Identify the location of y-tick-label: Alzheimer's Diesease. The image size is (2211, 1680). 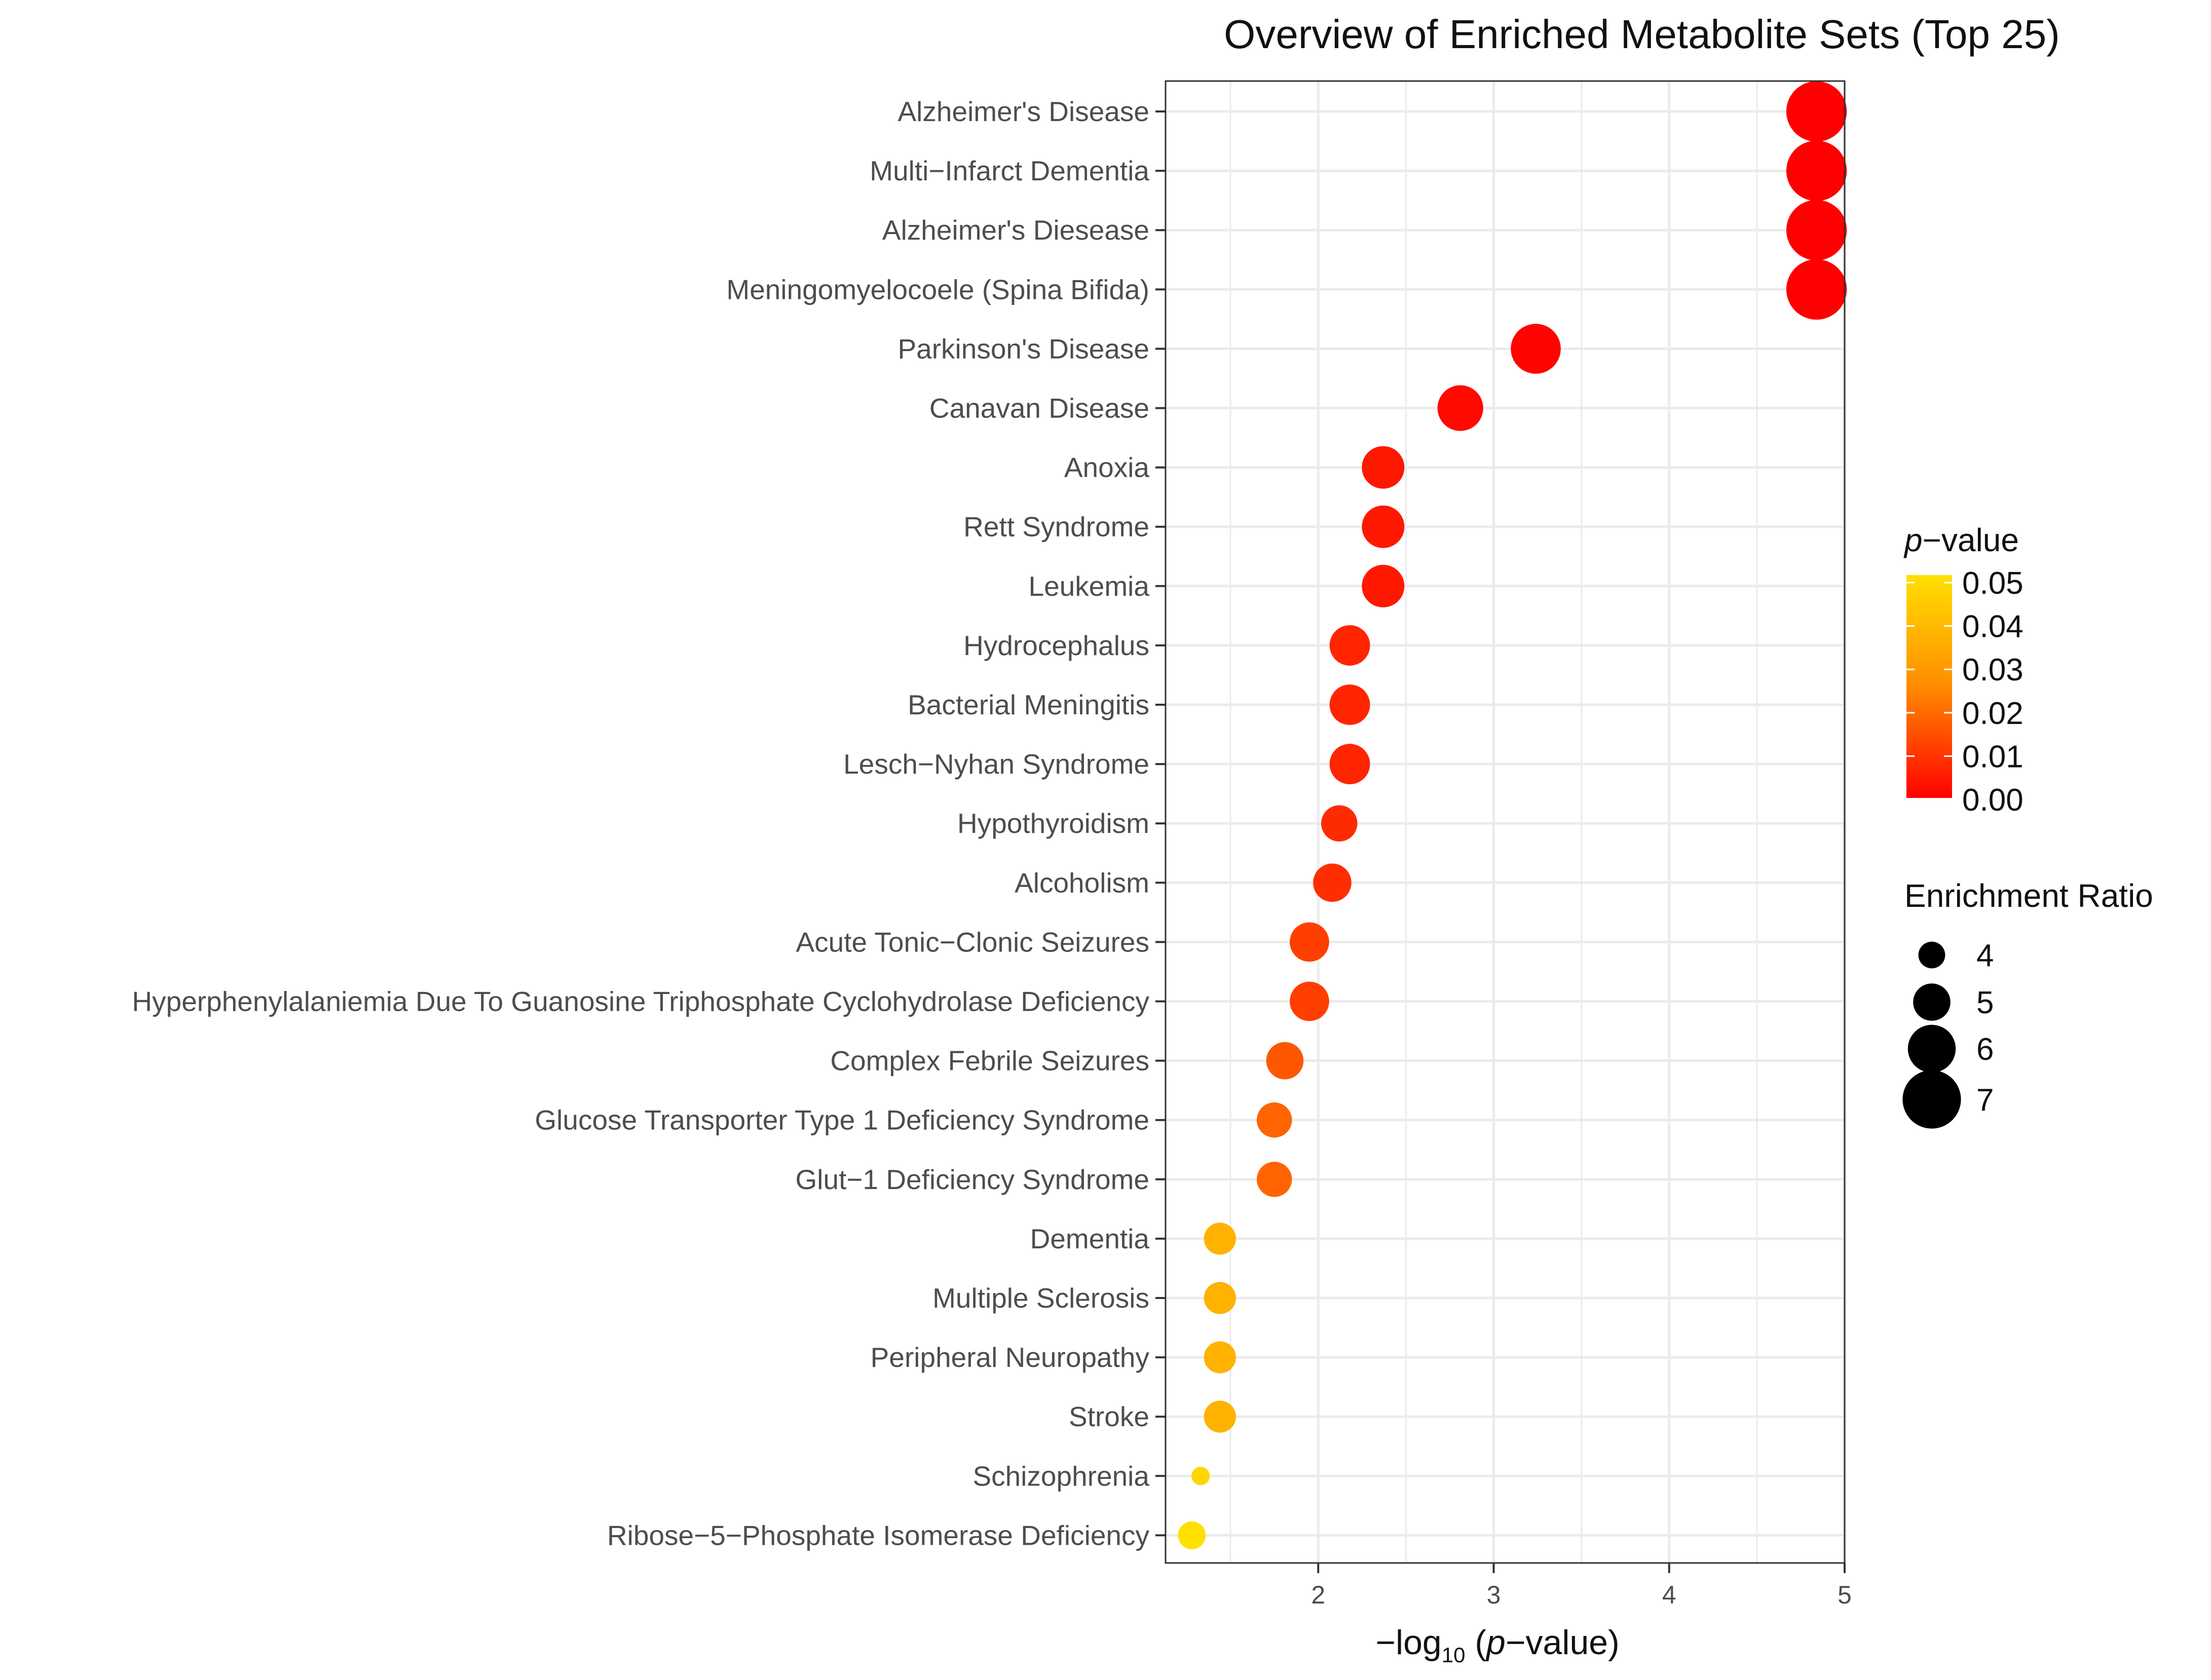
(1015, 230).